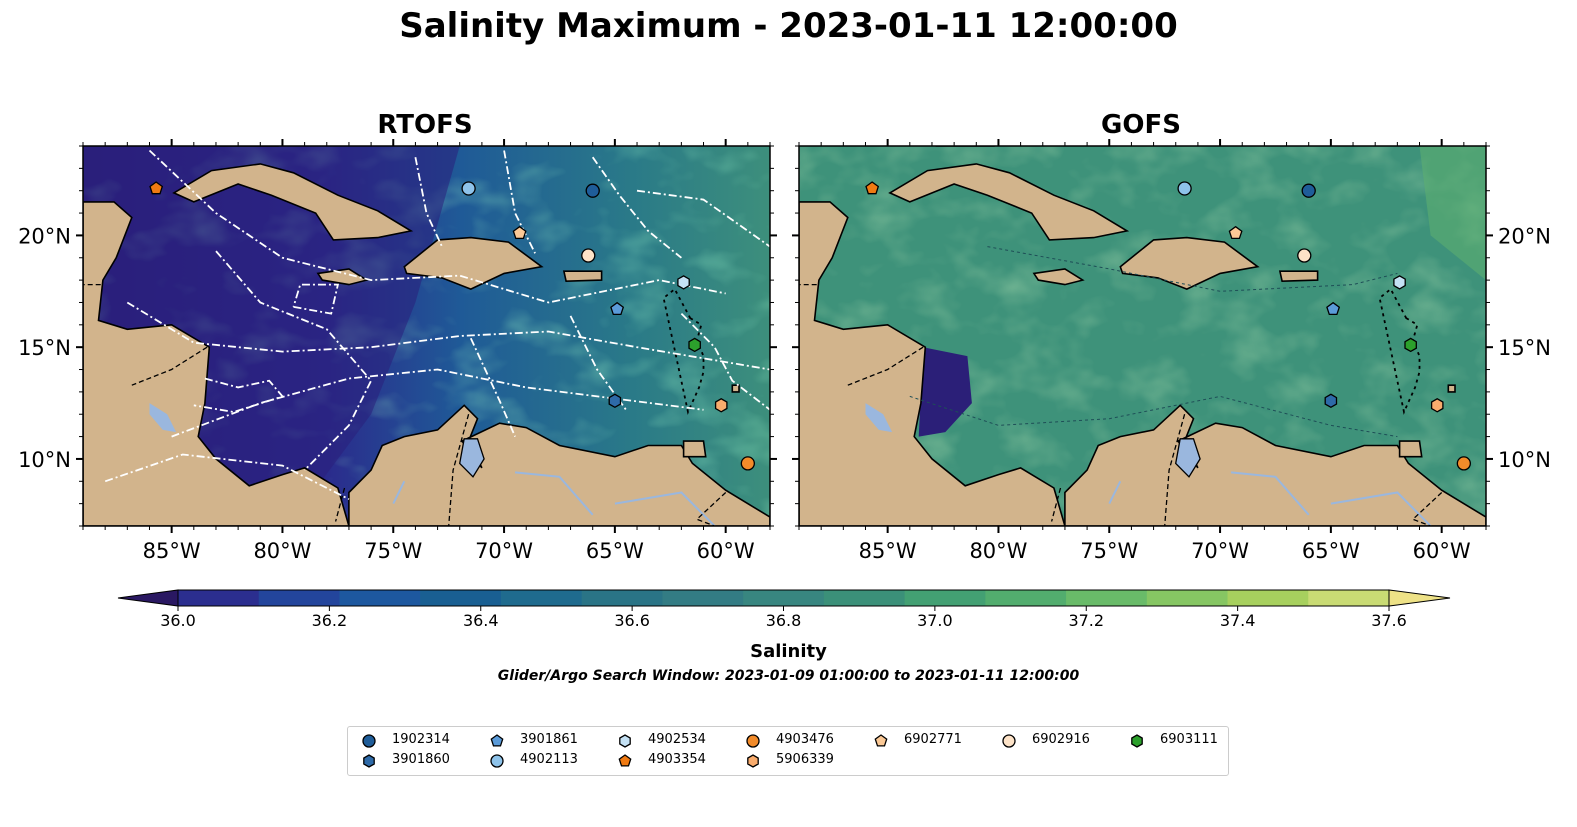 The image size is (1577, 827). I want to click on panel-title-rtofs: RTOFS, so click(425, 125).